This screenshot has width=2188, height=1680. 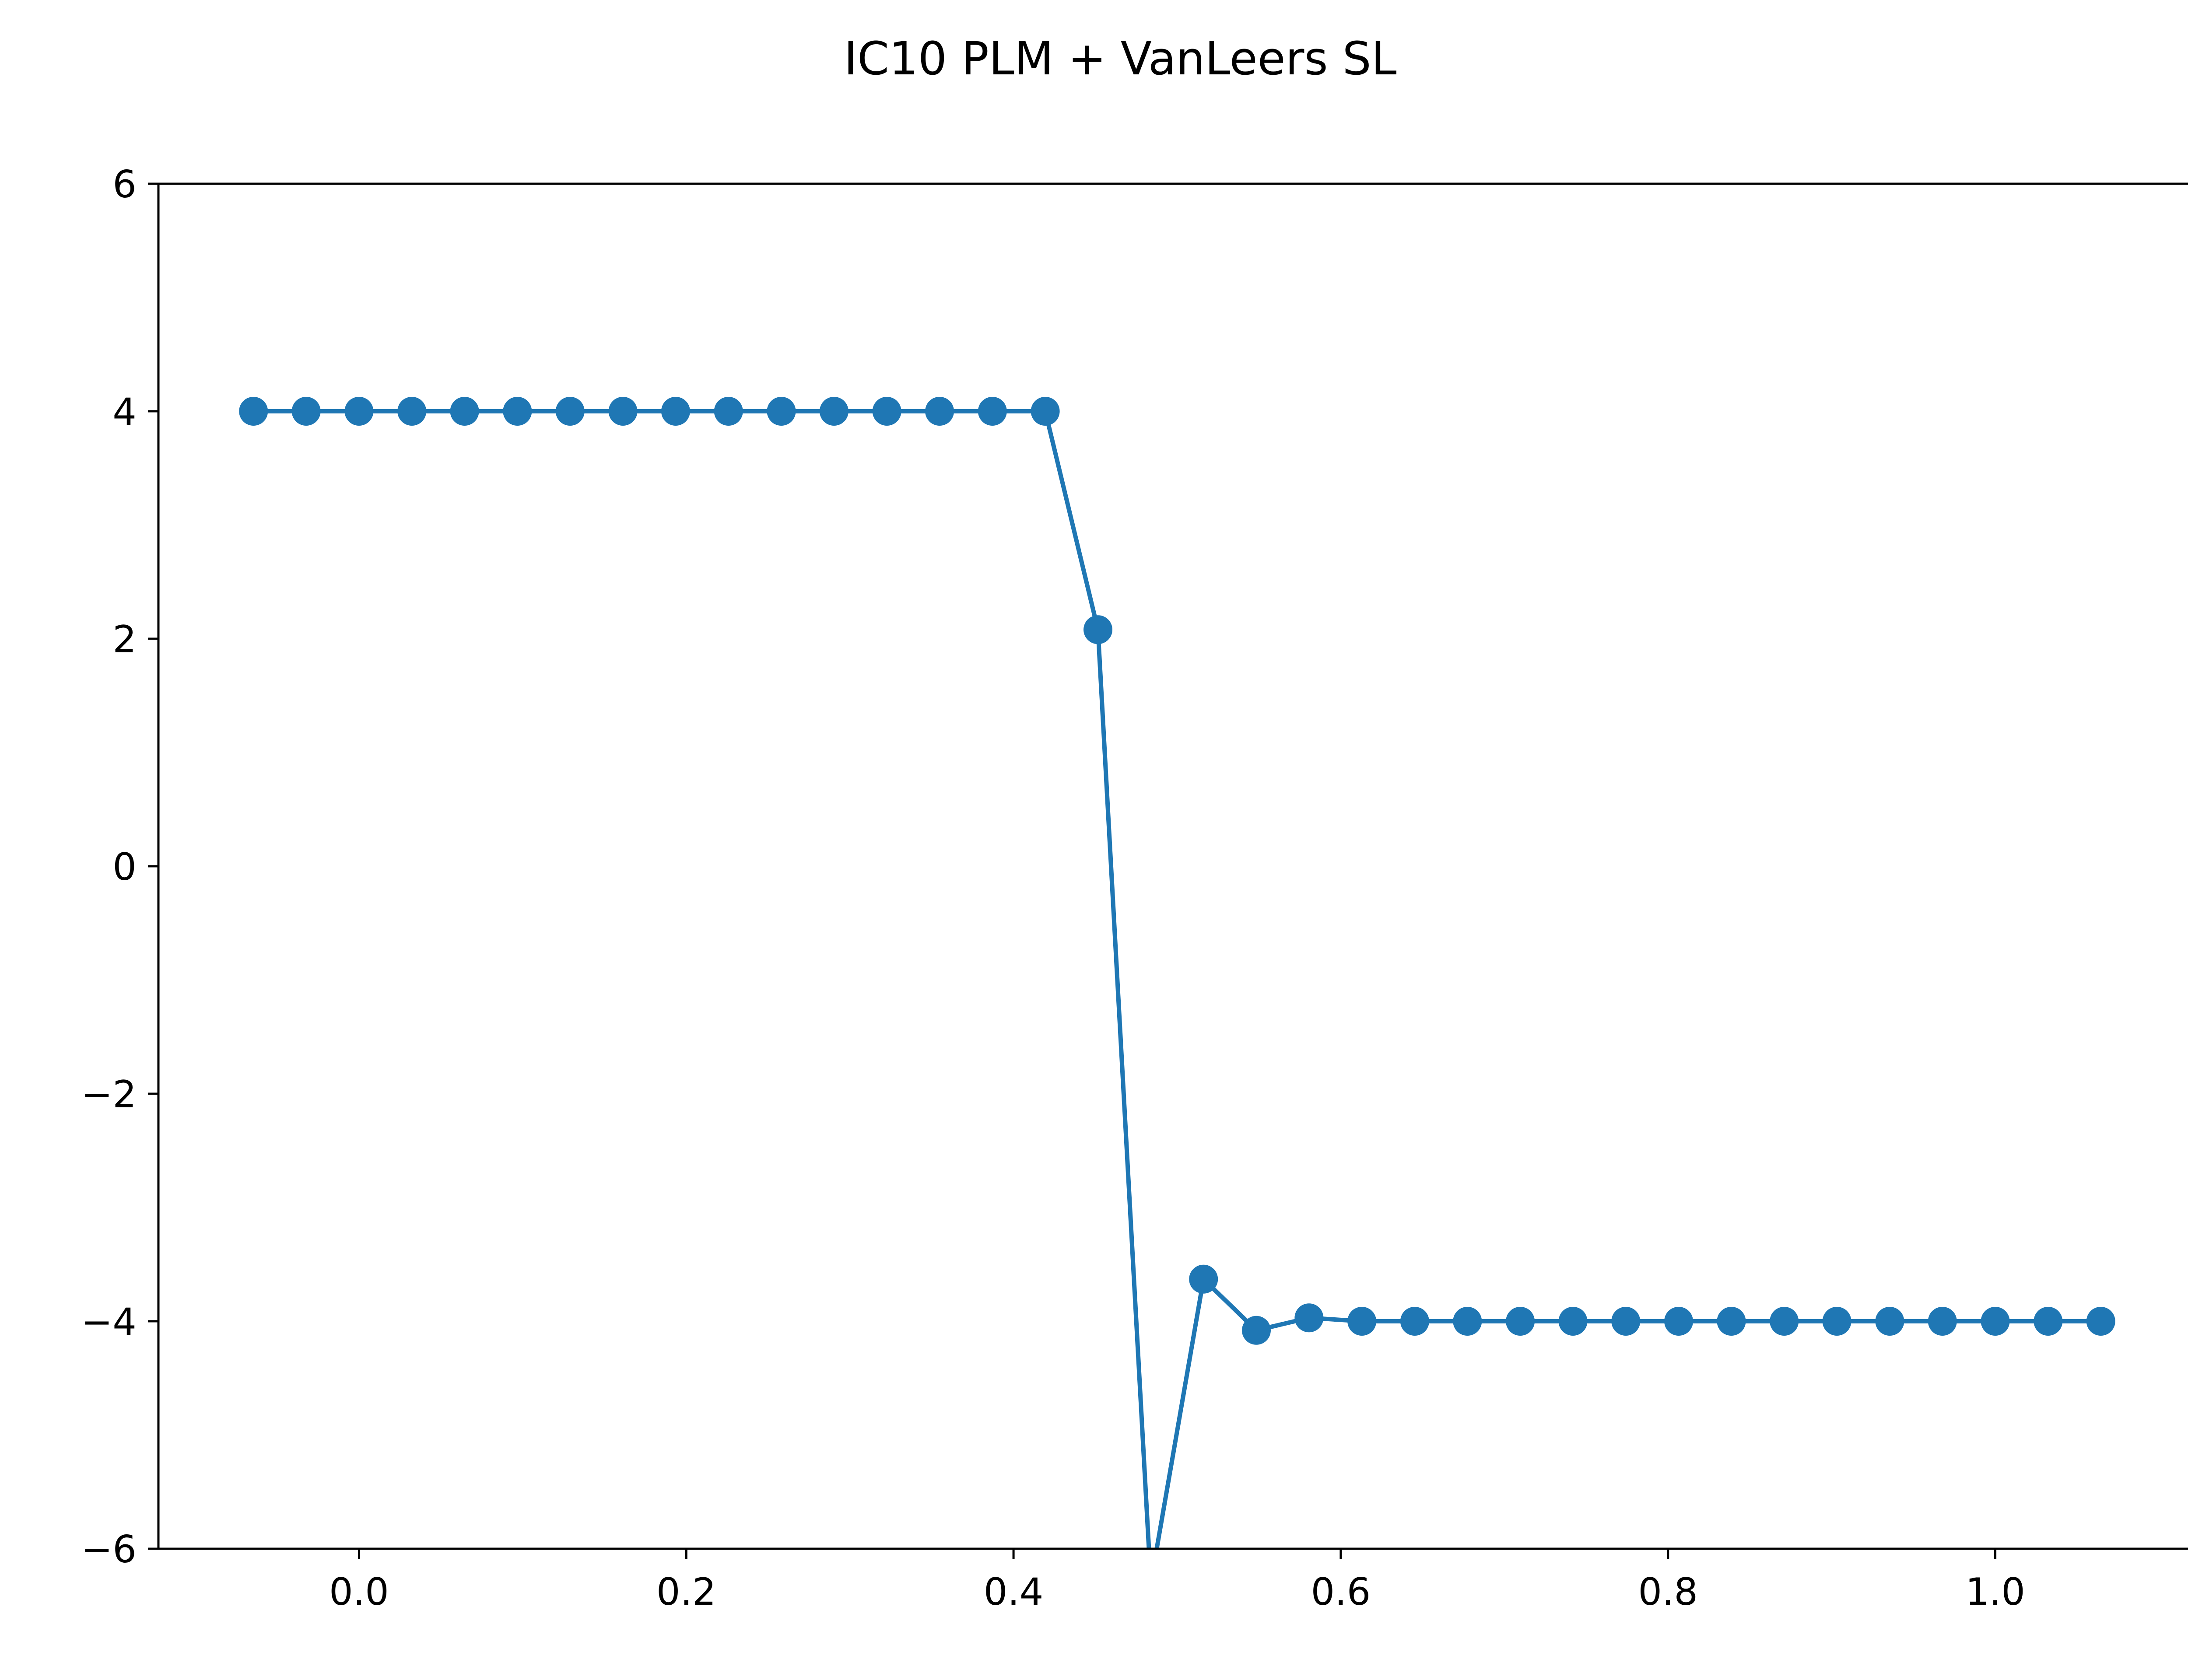 I want to click on chart-title: IC10 PLM + VanLeers SL, so click(x=1120, y=58).